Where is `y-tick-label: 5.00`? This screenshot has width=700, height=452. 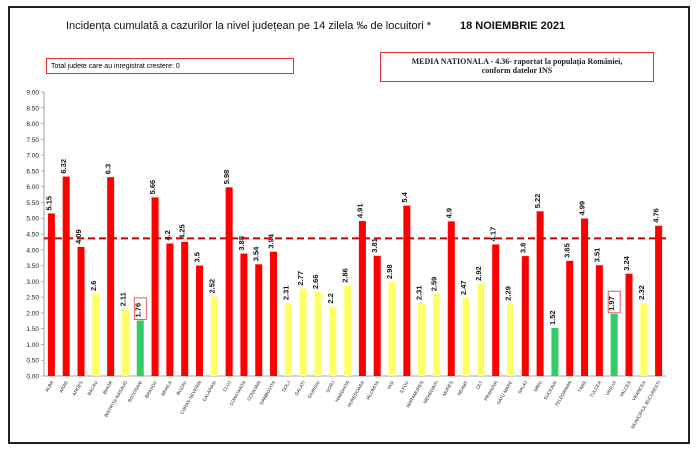
y-tick-label: 5.00 is located at coordinates (32, 219).